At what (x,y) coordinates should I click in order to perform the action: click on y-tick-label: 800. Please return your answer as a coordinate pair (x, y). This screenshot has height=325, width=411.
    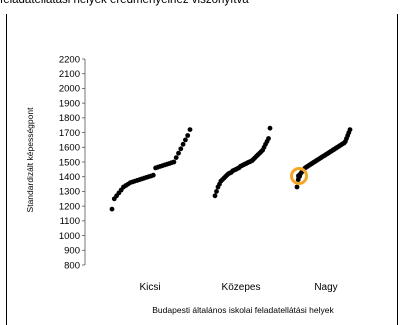
    Looking at the image, I should click on (72, 265).